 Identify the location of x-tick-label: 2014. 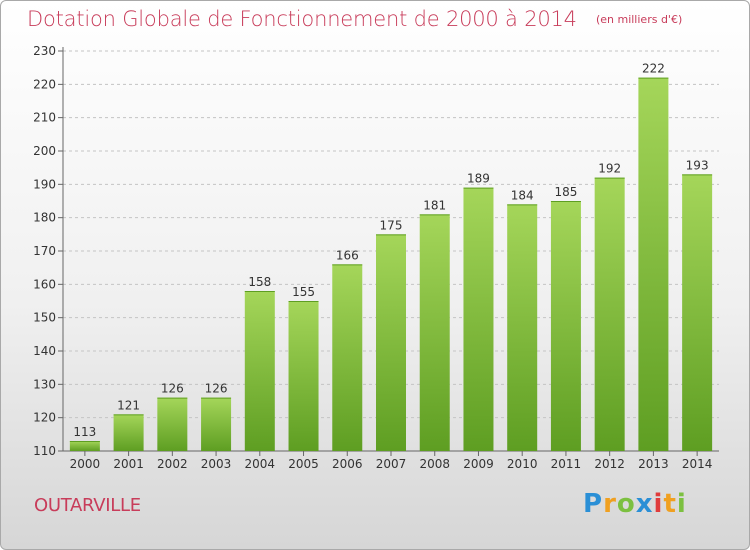
(697, 464).